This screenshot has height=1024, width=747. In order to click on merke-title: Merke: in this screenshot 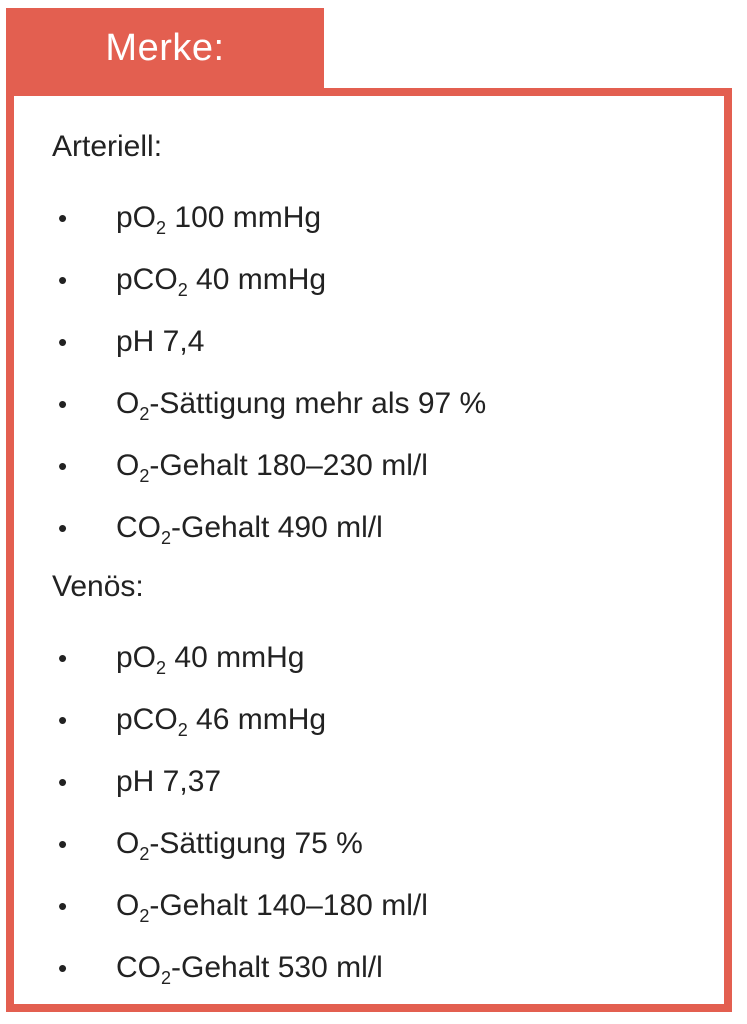, I will do `click(165, 47)`.